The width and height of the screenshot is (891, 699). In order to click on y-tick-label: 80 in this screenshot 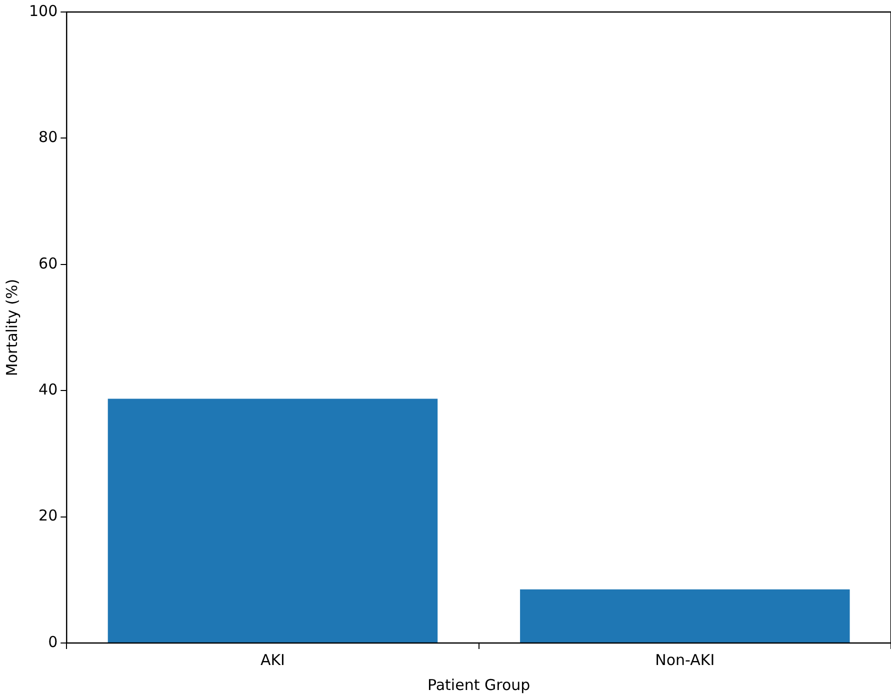, I will do `click(48, 137)`.